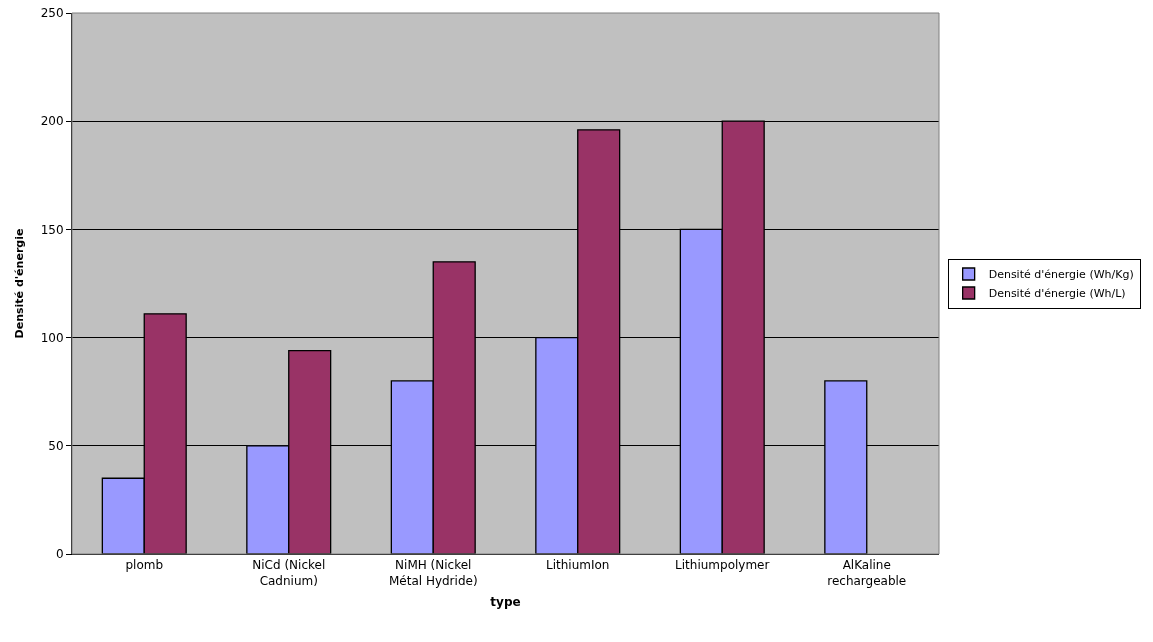 This screenshot has width=1153, height=642. I want to click on legend-label: Densité d'énergie (Wh/L), so click(1057, 294).